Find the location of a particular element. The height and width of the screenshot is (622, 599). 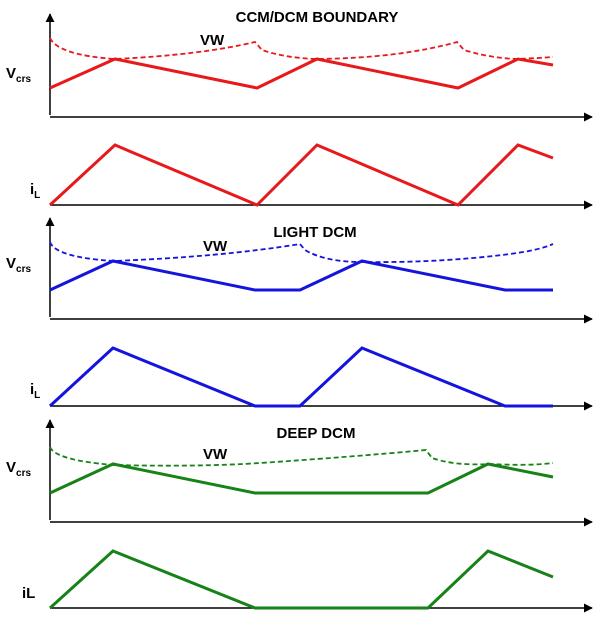

panel-title: DEEP DCM is located at coordinates (316, 433).